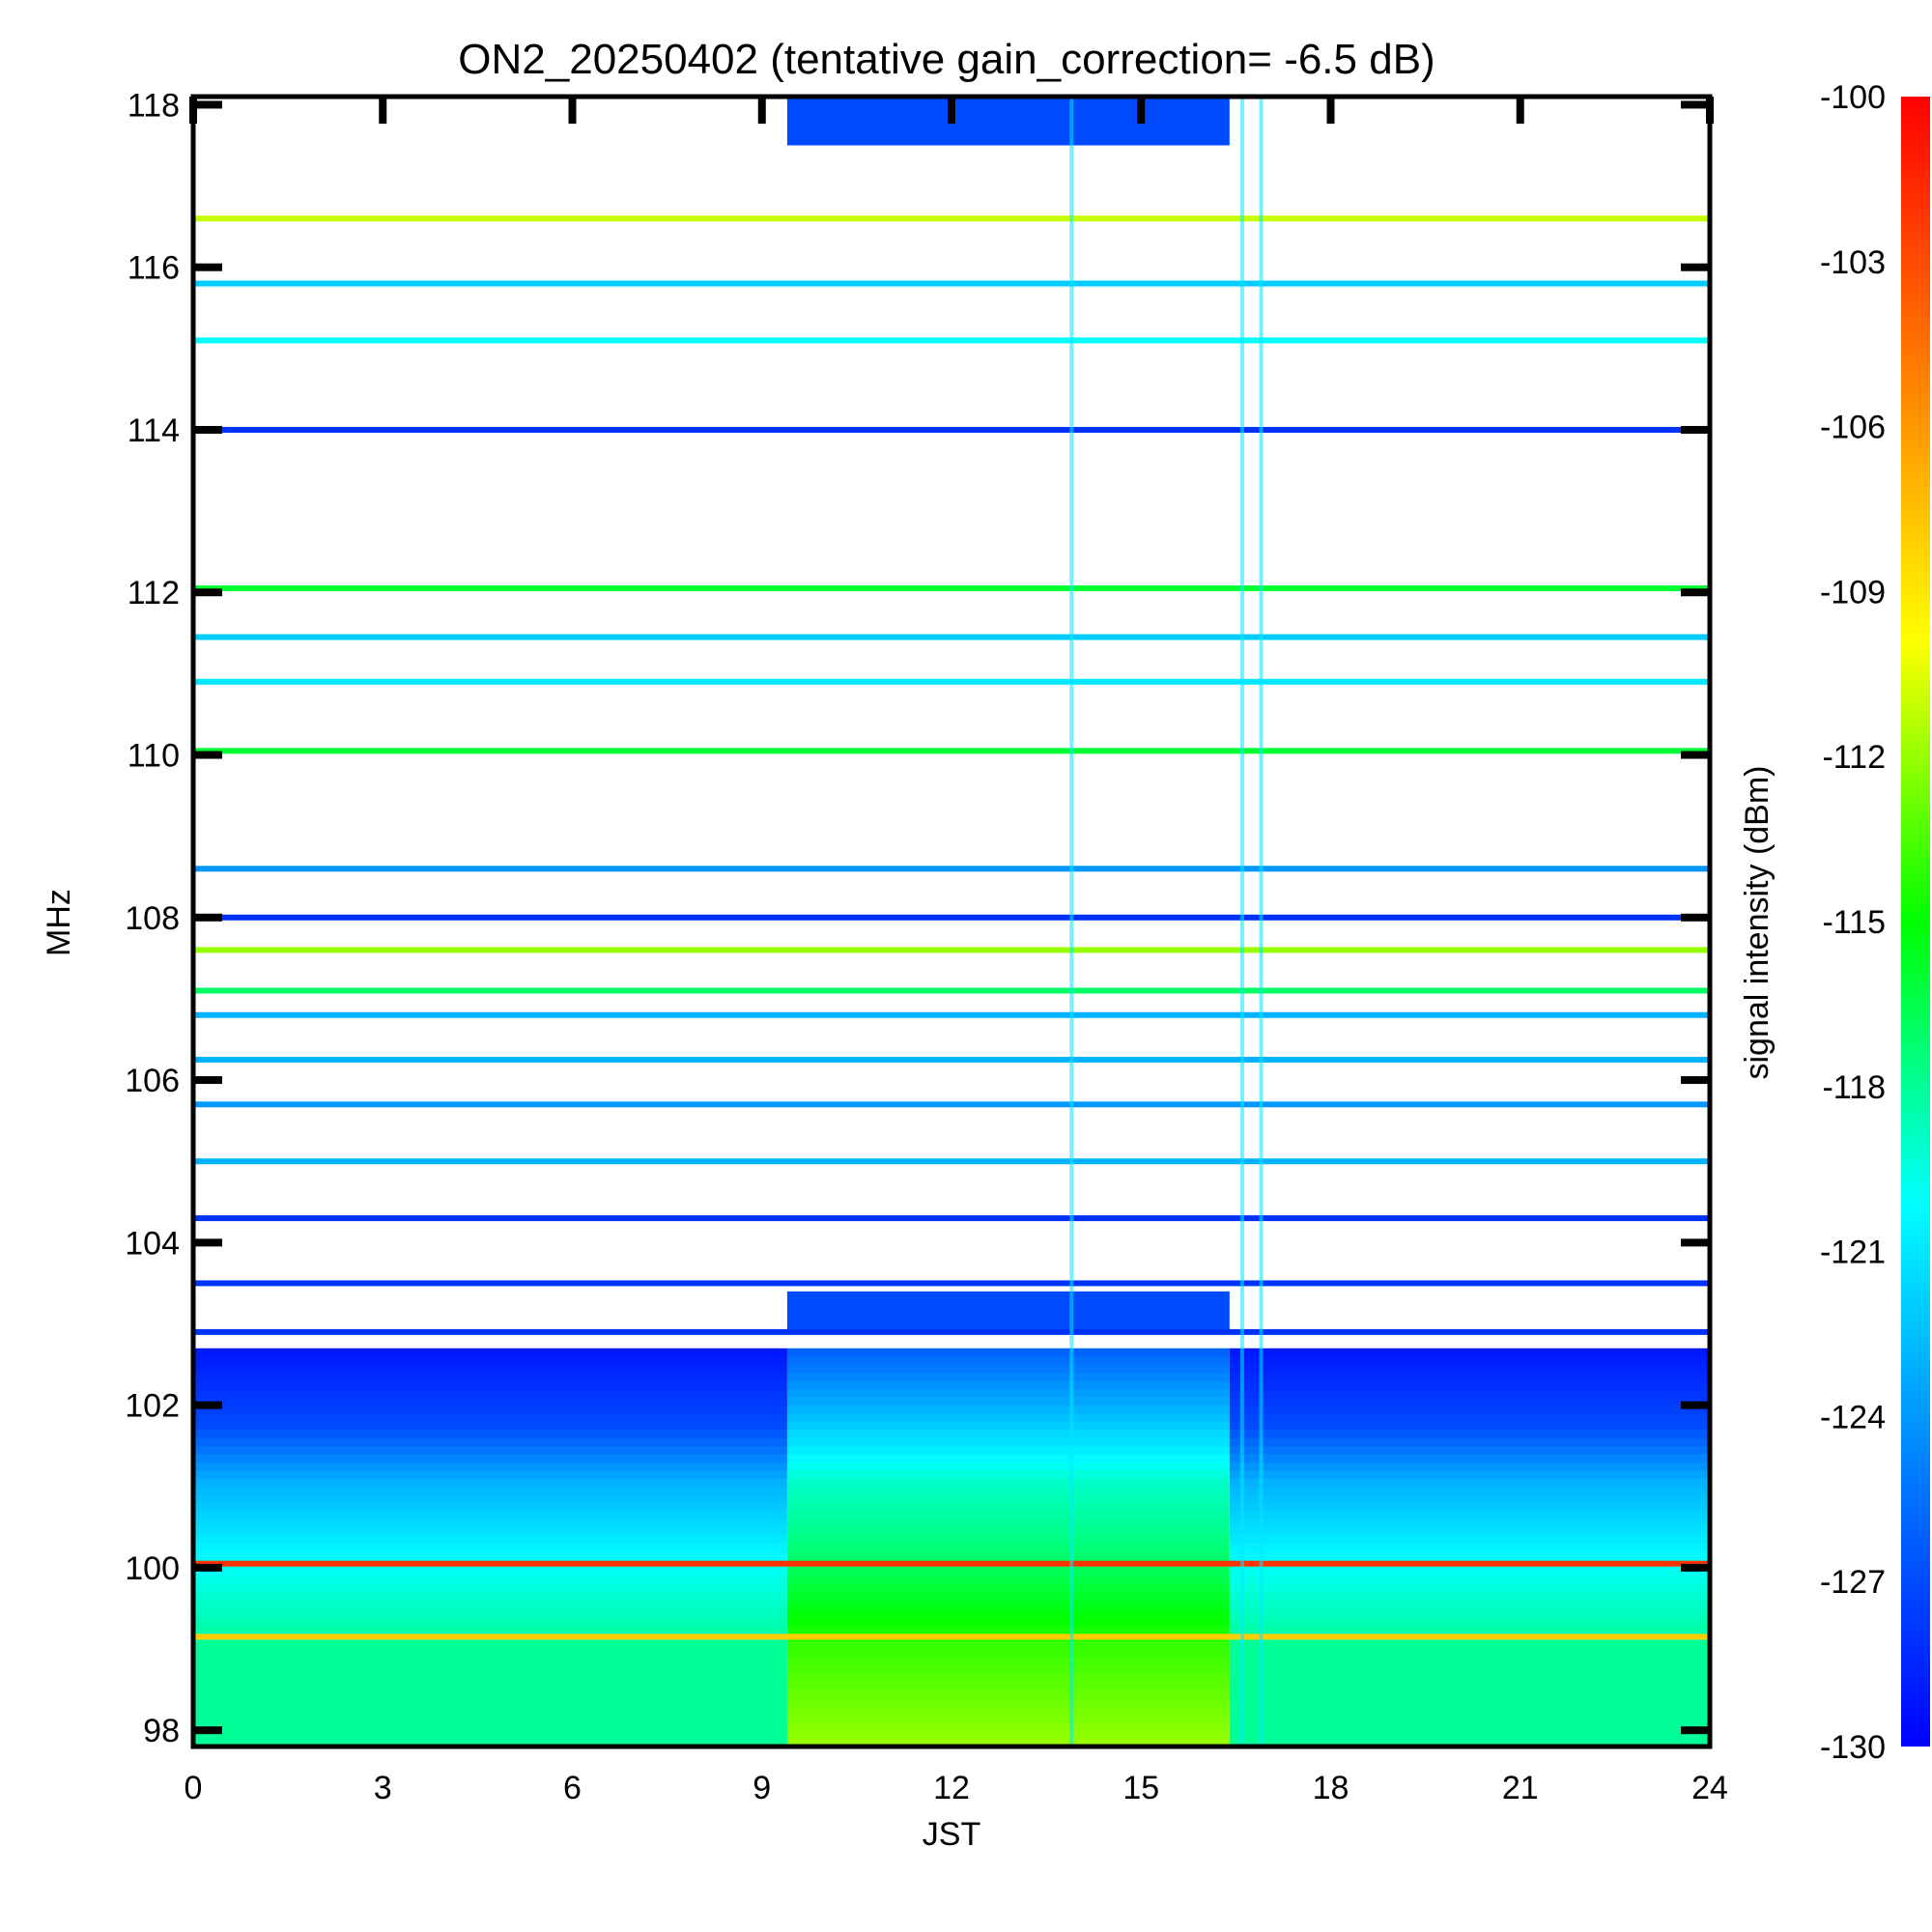 This screenshot has height=1932, width=1932. What do you see at coordinates (383, 1788) in the screenshot?
I see `x-tick-label: 3` at bounding box center [383, 1788].